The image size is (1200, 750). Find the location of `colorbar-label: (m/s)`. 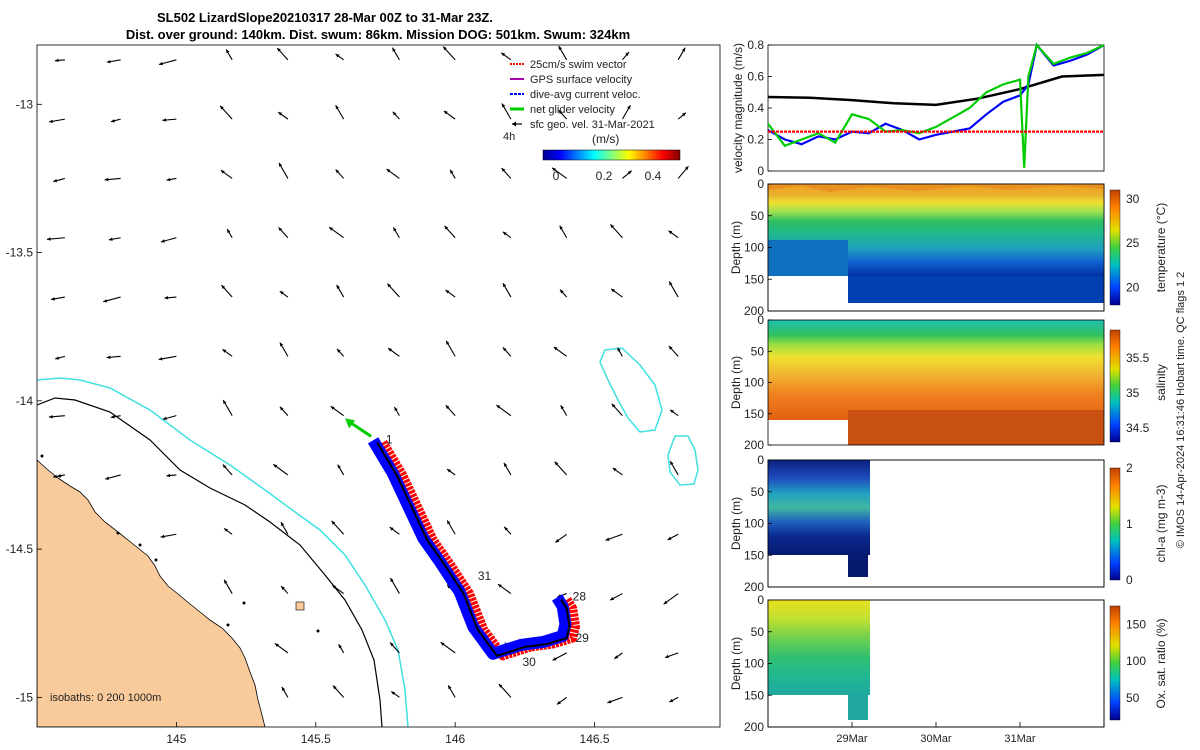

colorbar-label: (m/s) is located at coordinates (605, 139).